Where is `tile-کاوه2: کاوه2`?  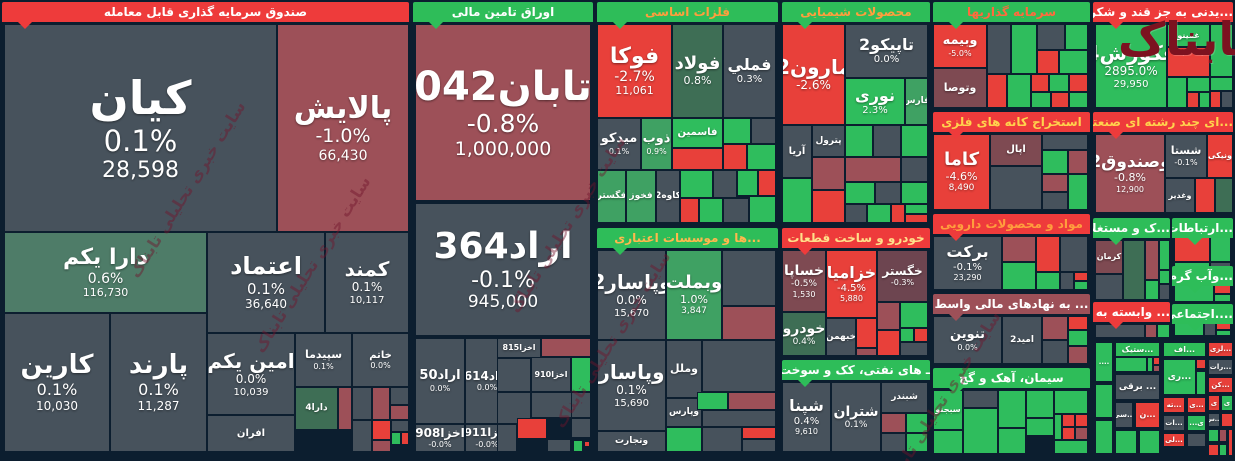
tile-کاوه2: کاوه2 is located at coordinates (668, 196).